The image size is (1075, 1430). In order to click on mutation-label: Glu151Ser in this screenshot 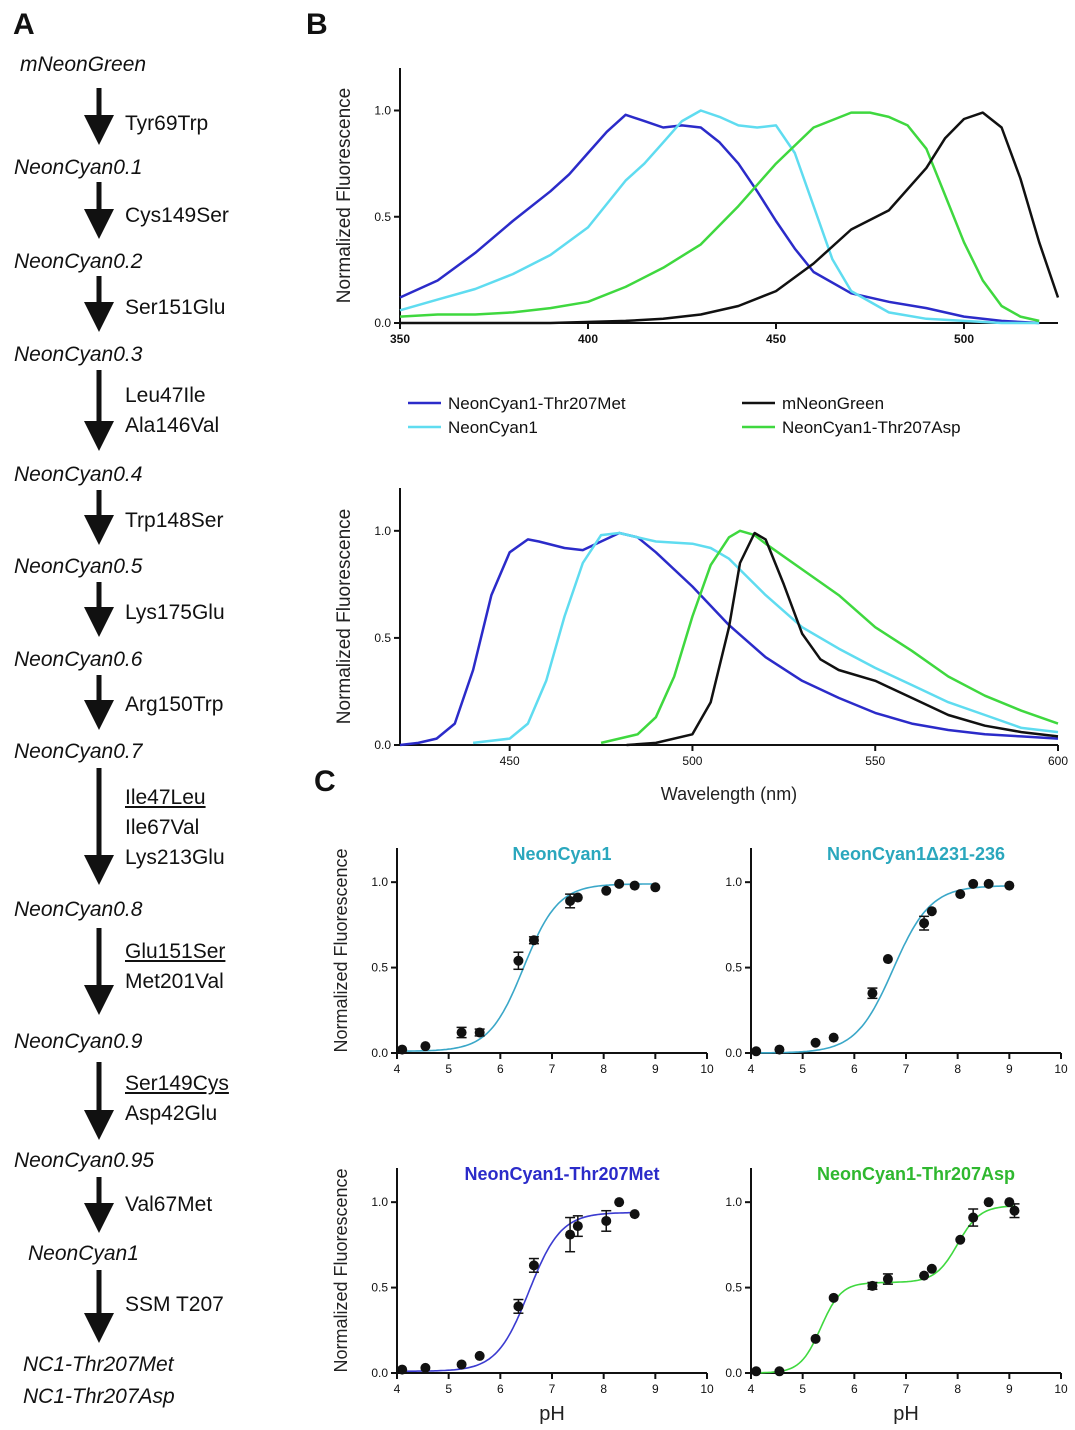, I will do `click(175, 951)`.